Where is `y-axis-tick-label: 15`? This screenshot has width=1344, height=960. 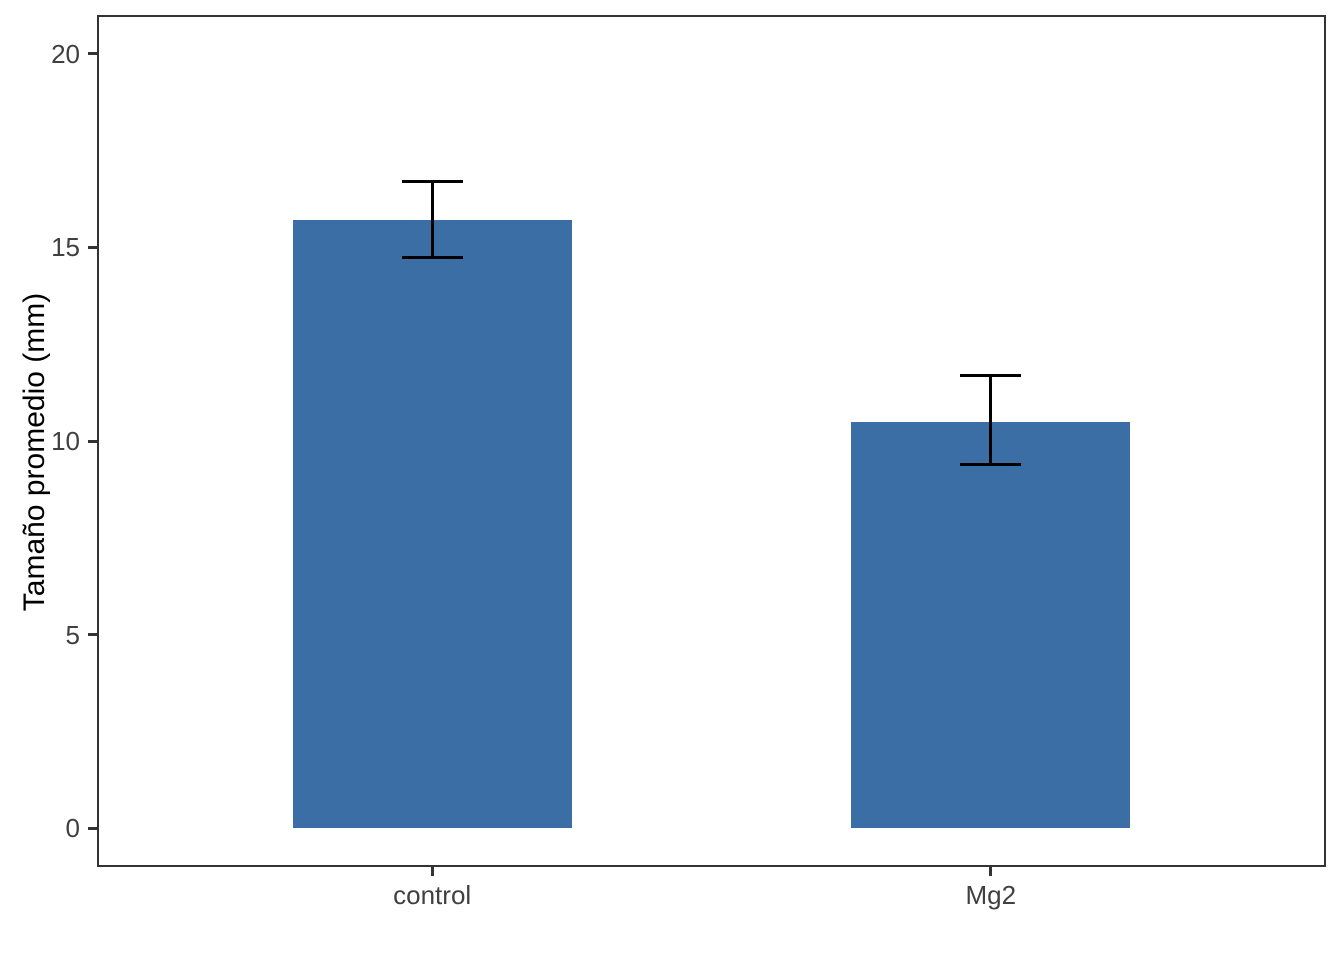
y-axis-tick-label: 15 is located at coordinates (65, 247).